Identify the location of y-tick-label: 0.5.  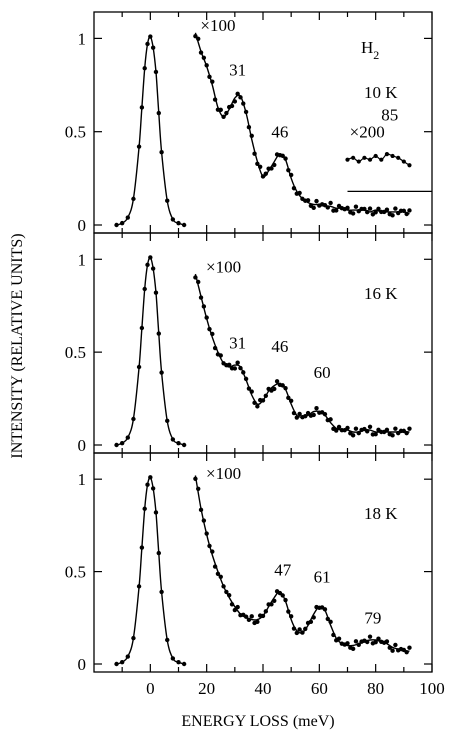
(75, 572).